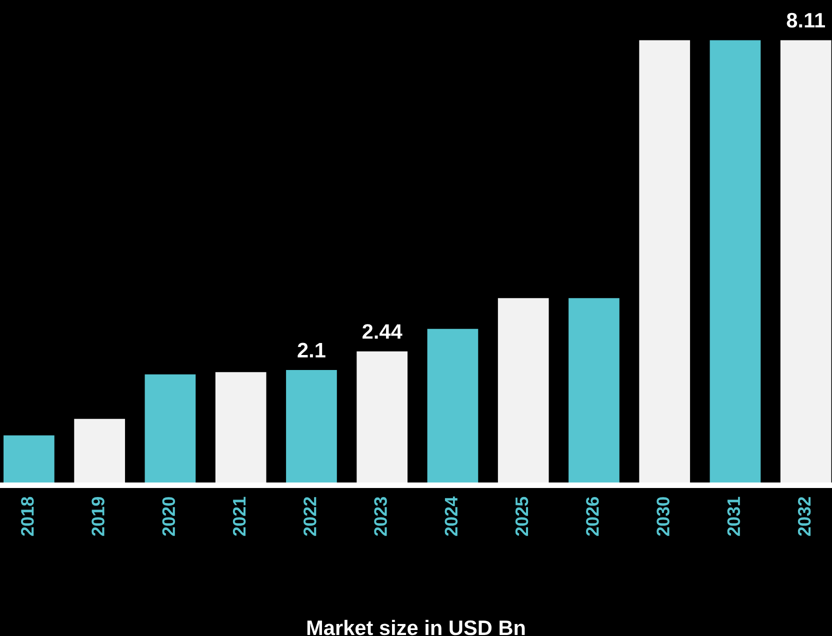 This screenshot has width=832, height=636. What do you see at coordinates (169, 516) in the screenshot?
I see `x-tick-label: 2020` at bounding box center [169, 516].